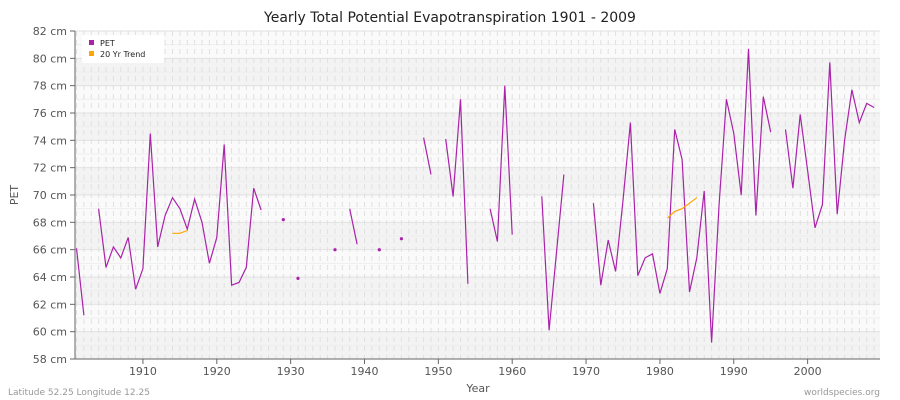 This screenshot has width=900, height=400. What do you see at coordinates (50, 332) in the screenshot?
I see `y-tick-label: 60 cm` at bounding box center [50, 332].